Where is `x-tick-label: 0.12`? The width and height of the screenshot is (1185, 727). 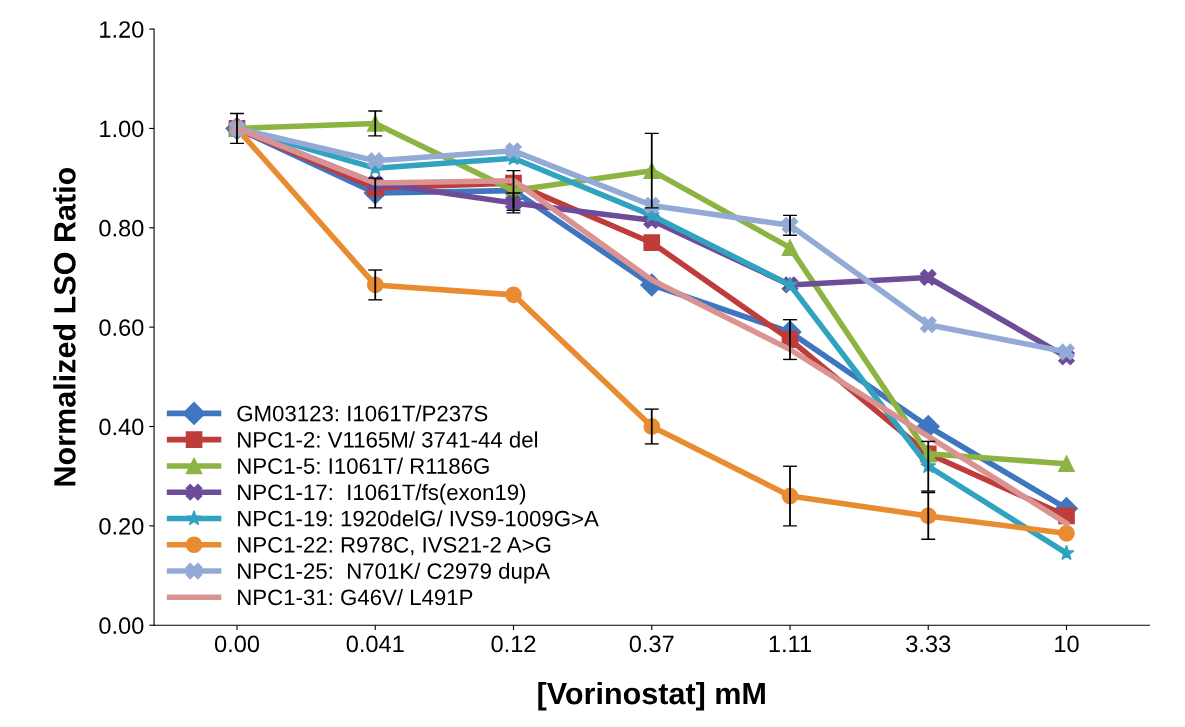
x-tick-label: 0.12 is located at coordinates (513, 644).